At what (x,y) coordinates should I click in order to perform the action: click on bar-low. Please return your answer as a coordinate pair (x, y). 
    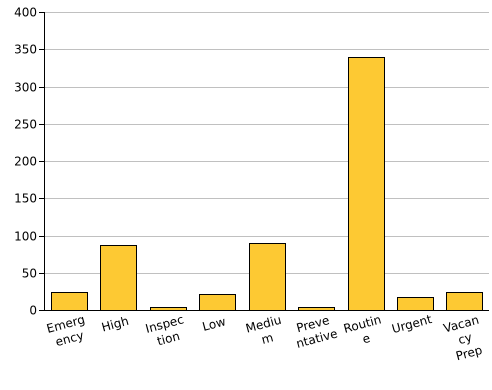
    Looking at the image, I should click on (217, 302).